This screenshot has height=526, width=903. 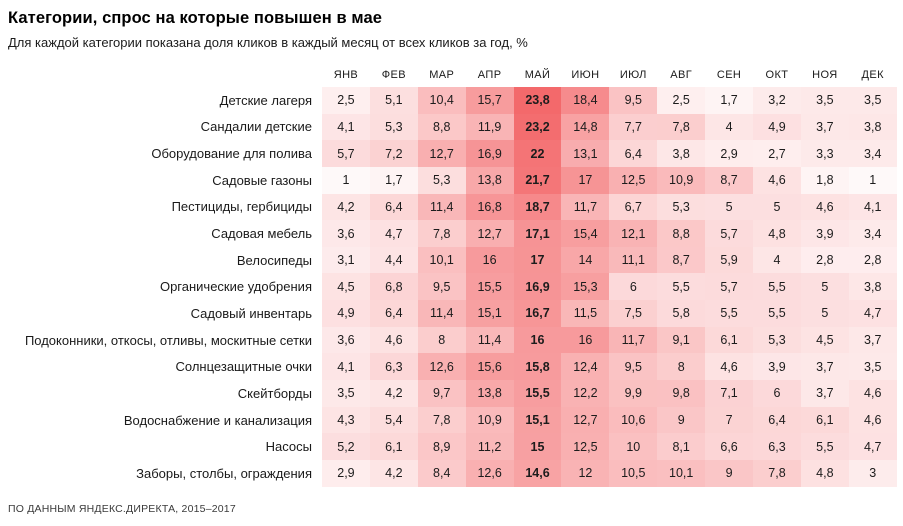 What do you see at coordinates (441, 100) in the screenshot?
I see `heatmap-cell: 10,4` at bounding box center [441, 100].